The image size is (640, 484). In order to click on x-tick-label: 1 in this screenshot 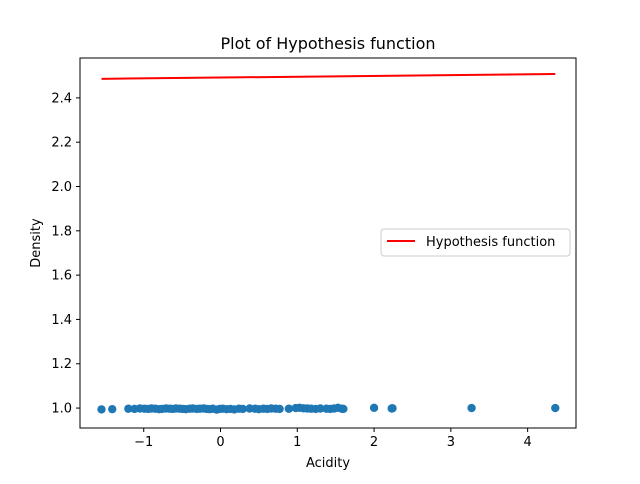, I will do `click(297, 442)`.